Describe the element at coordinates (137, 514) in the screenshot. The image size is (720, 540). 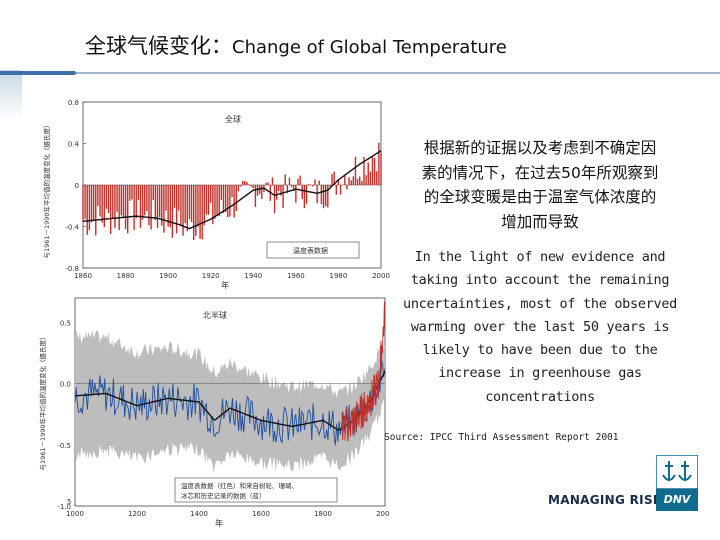
I see `x-tick-label: 1200` at that location.